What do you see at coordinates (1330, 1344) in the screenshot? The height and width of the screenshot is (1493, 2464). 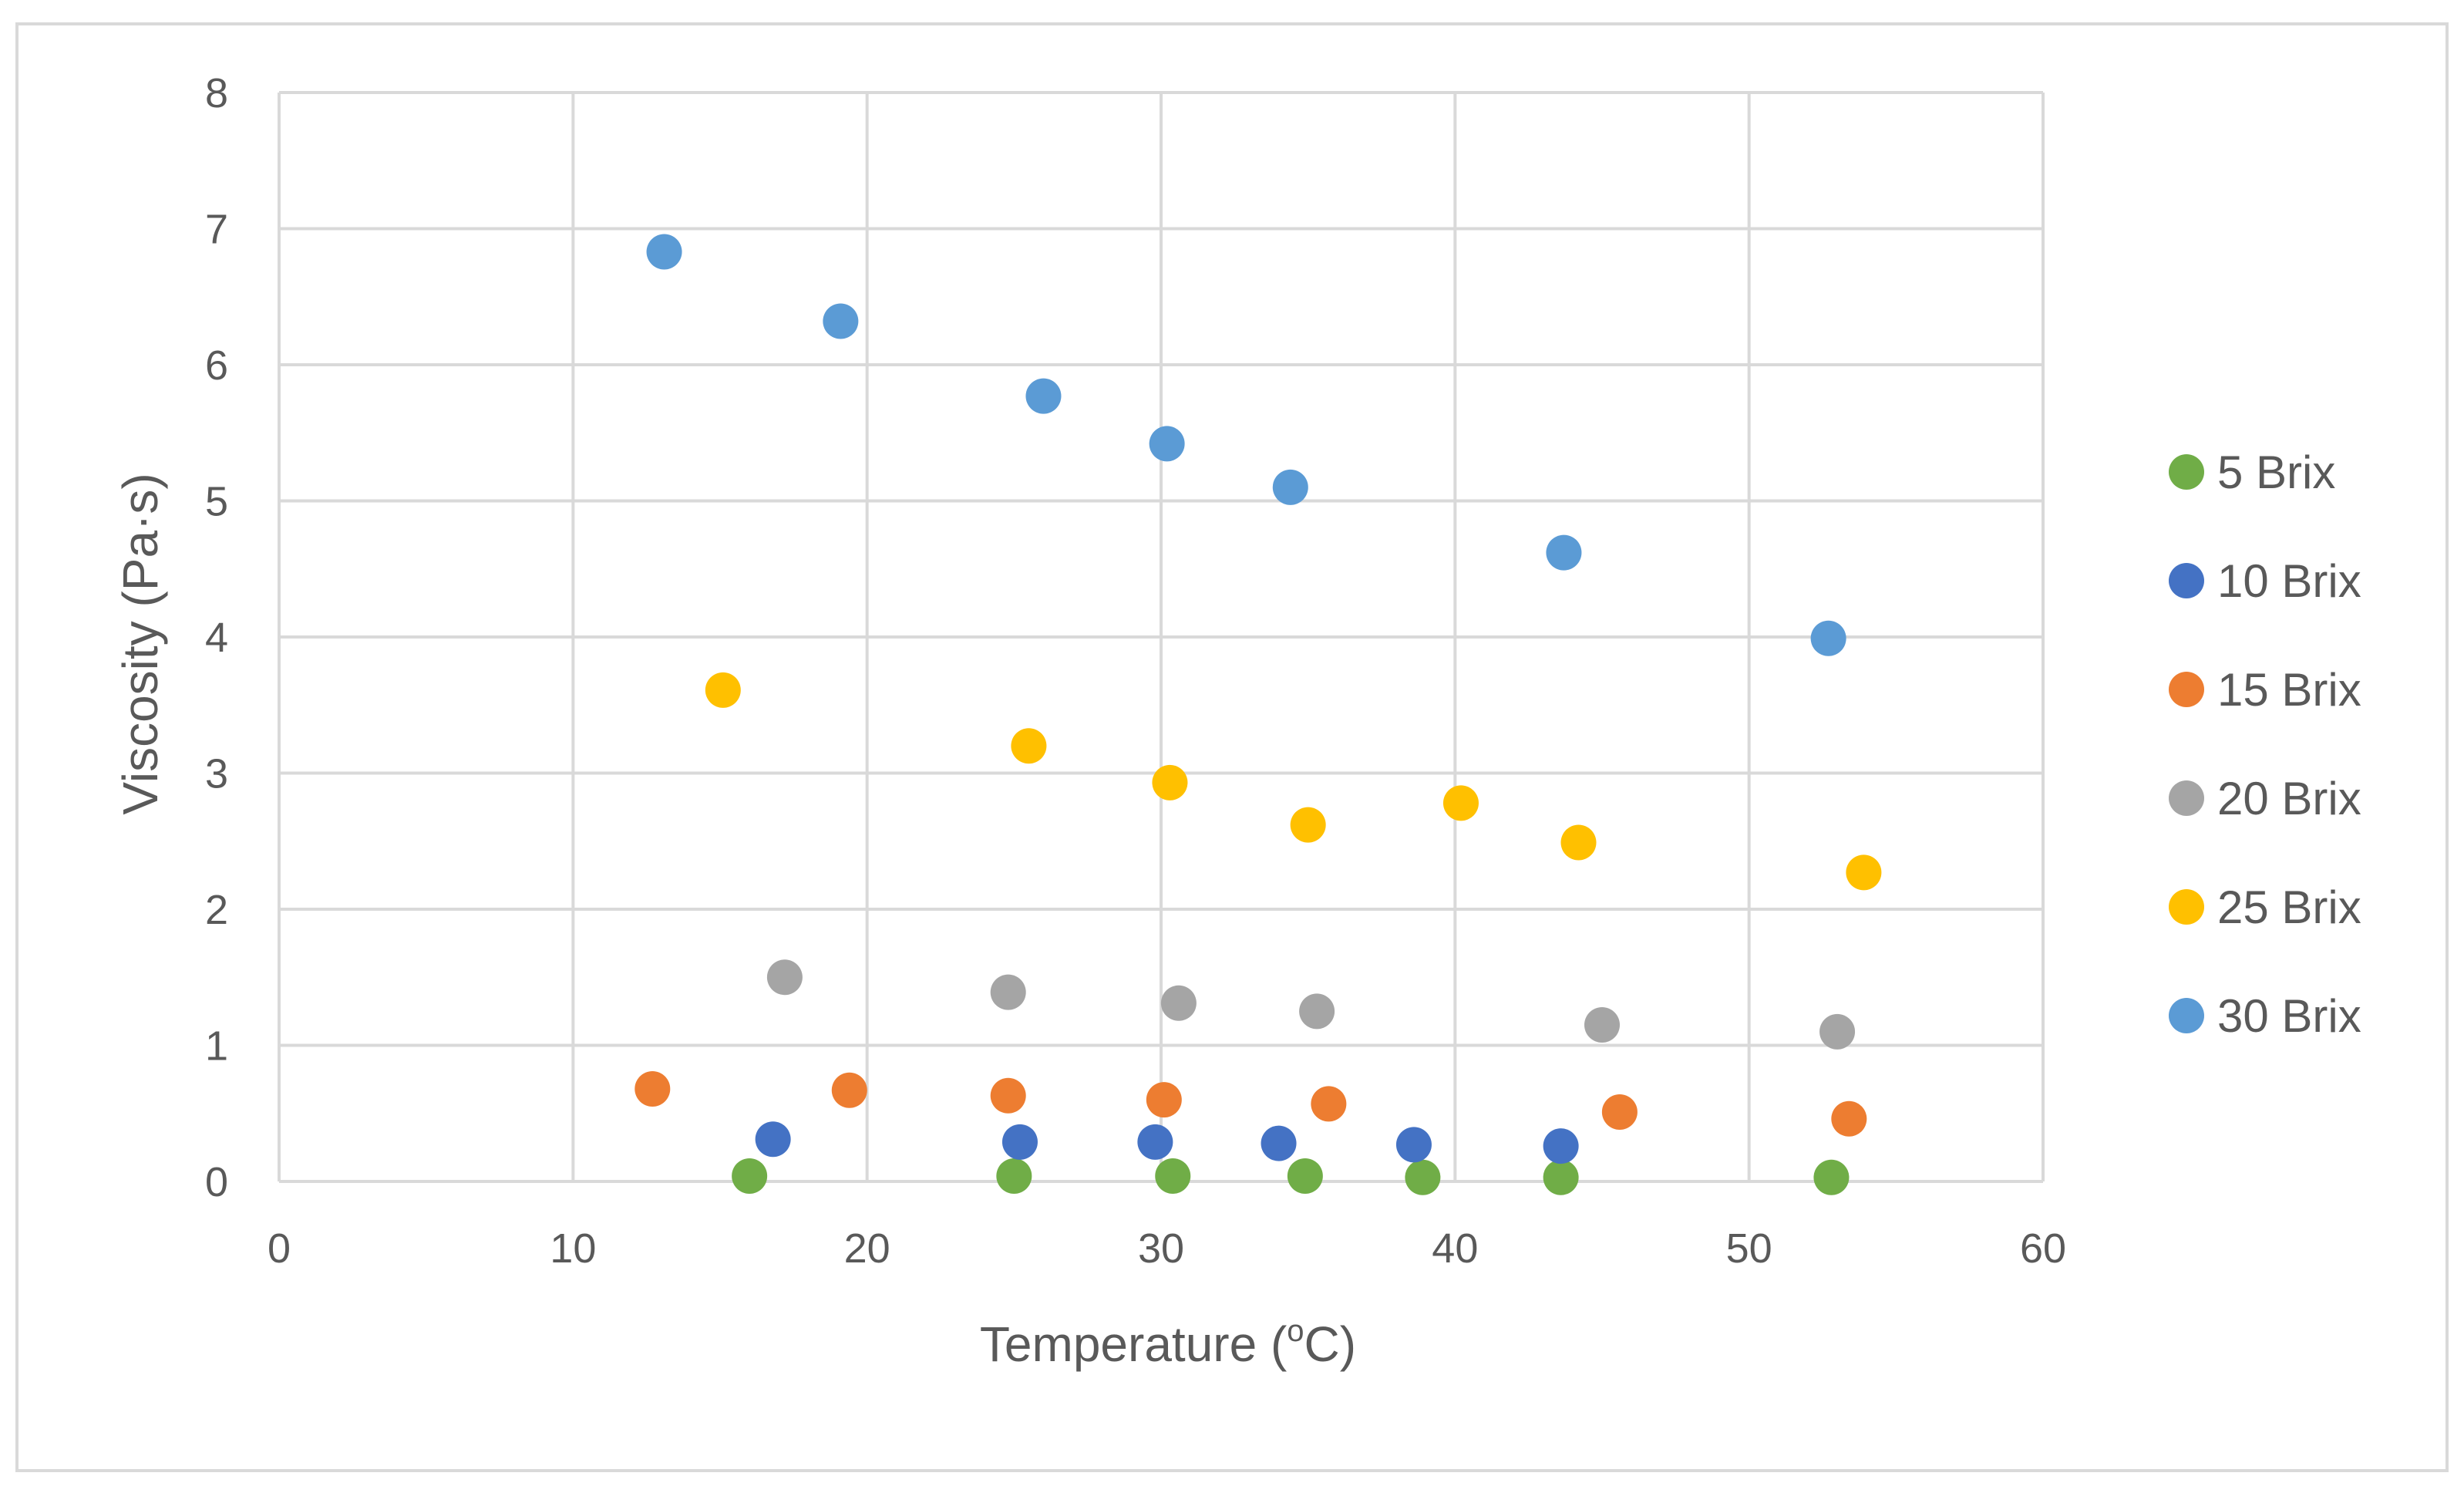 I see `x-axis-title-tail: C)` at bounding box center [1330, 1344].